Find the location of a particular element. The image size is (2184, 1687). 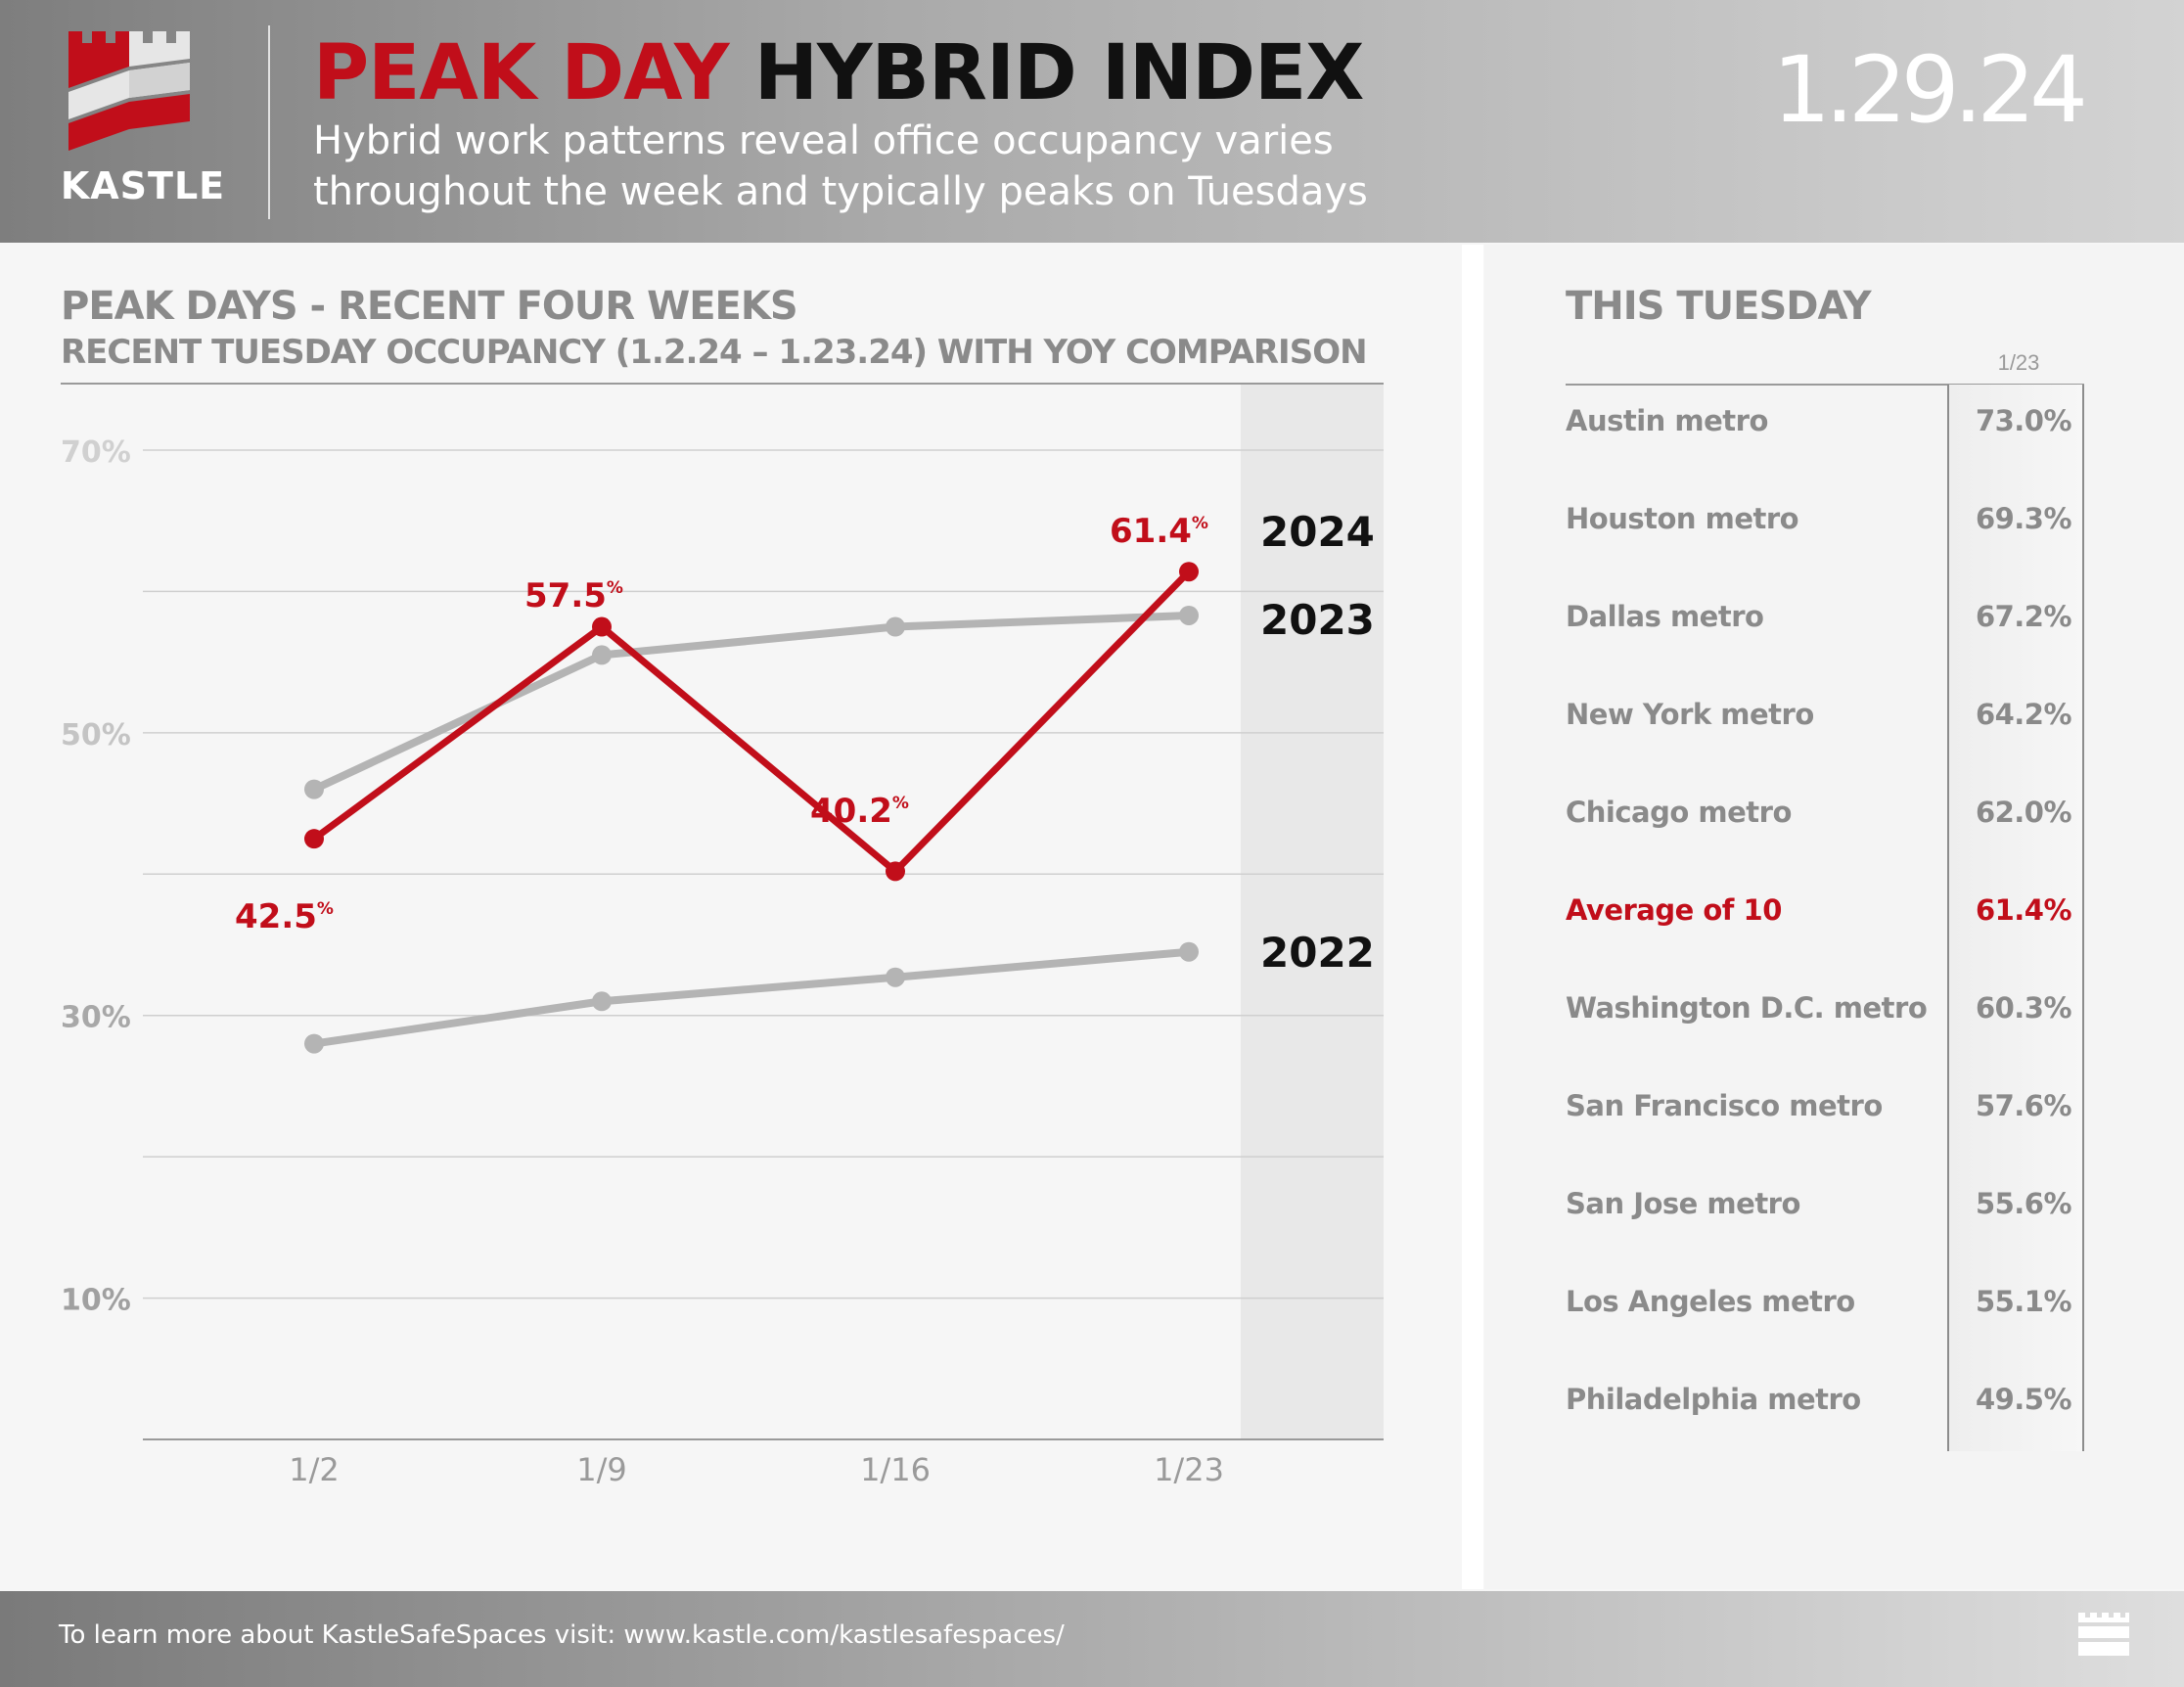

metro-name: New York metro is located at coordinates (1690, 714).